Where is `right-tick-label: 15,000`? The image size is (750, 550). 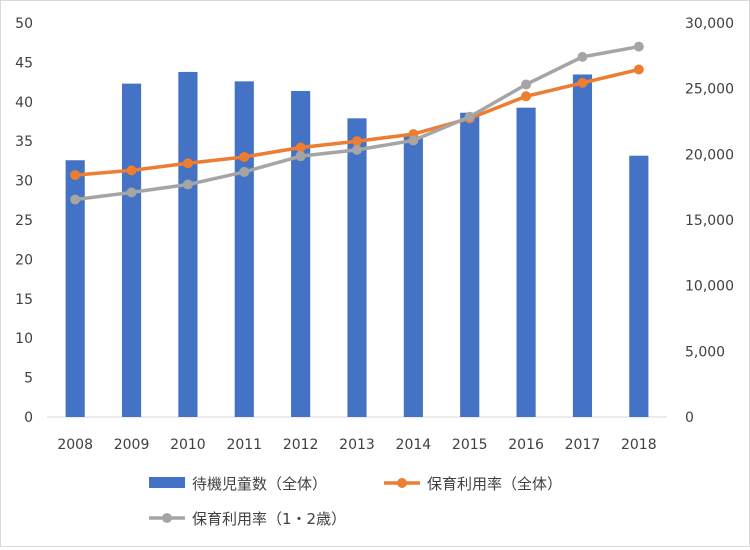
right-tick-label: 15,000 is located at coordinates (709, 221).